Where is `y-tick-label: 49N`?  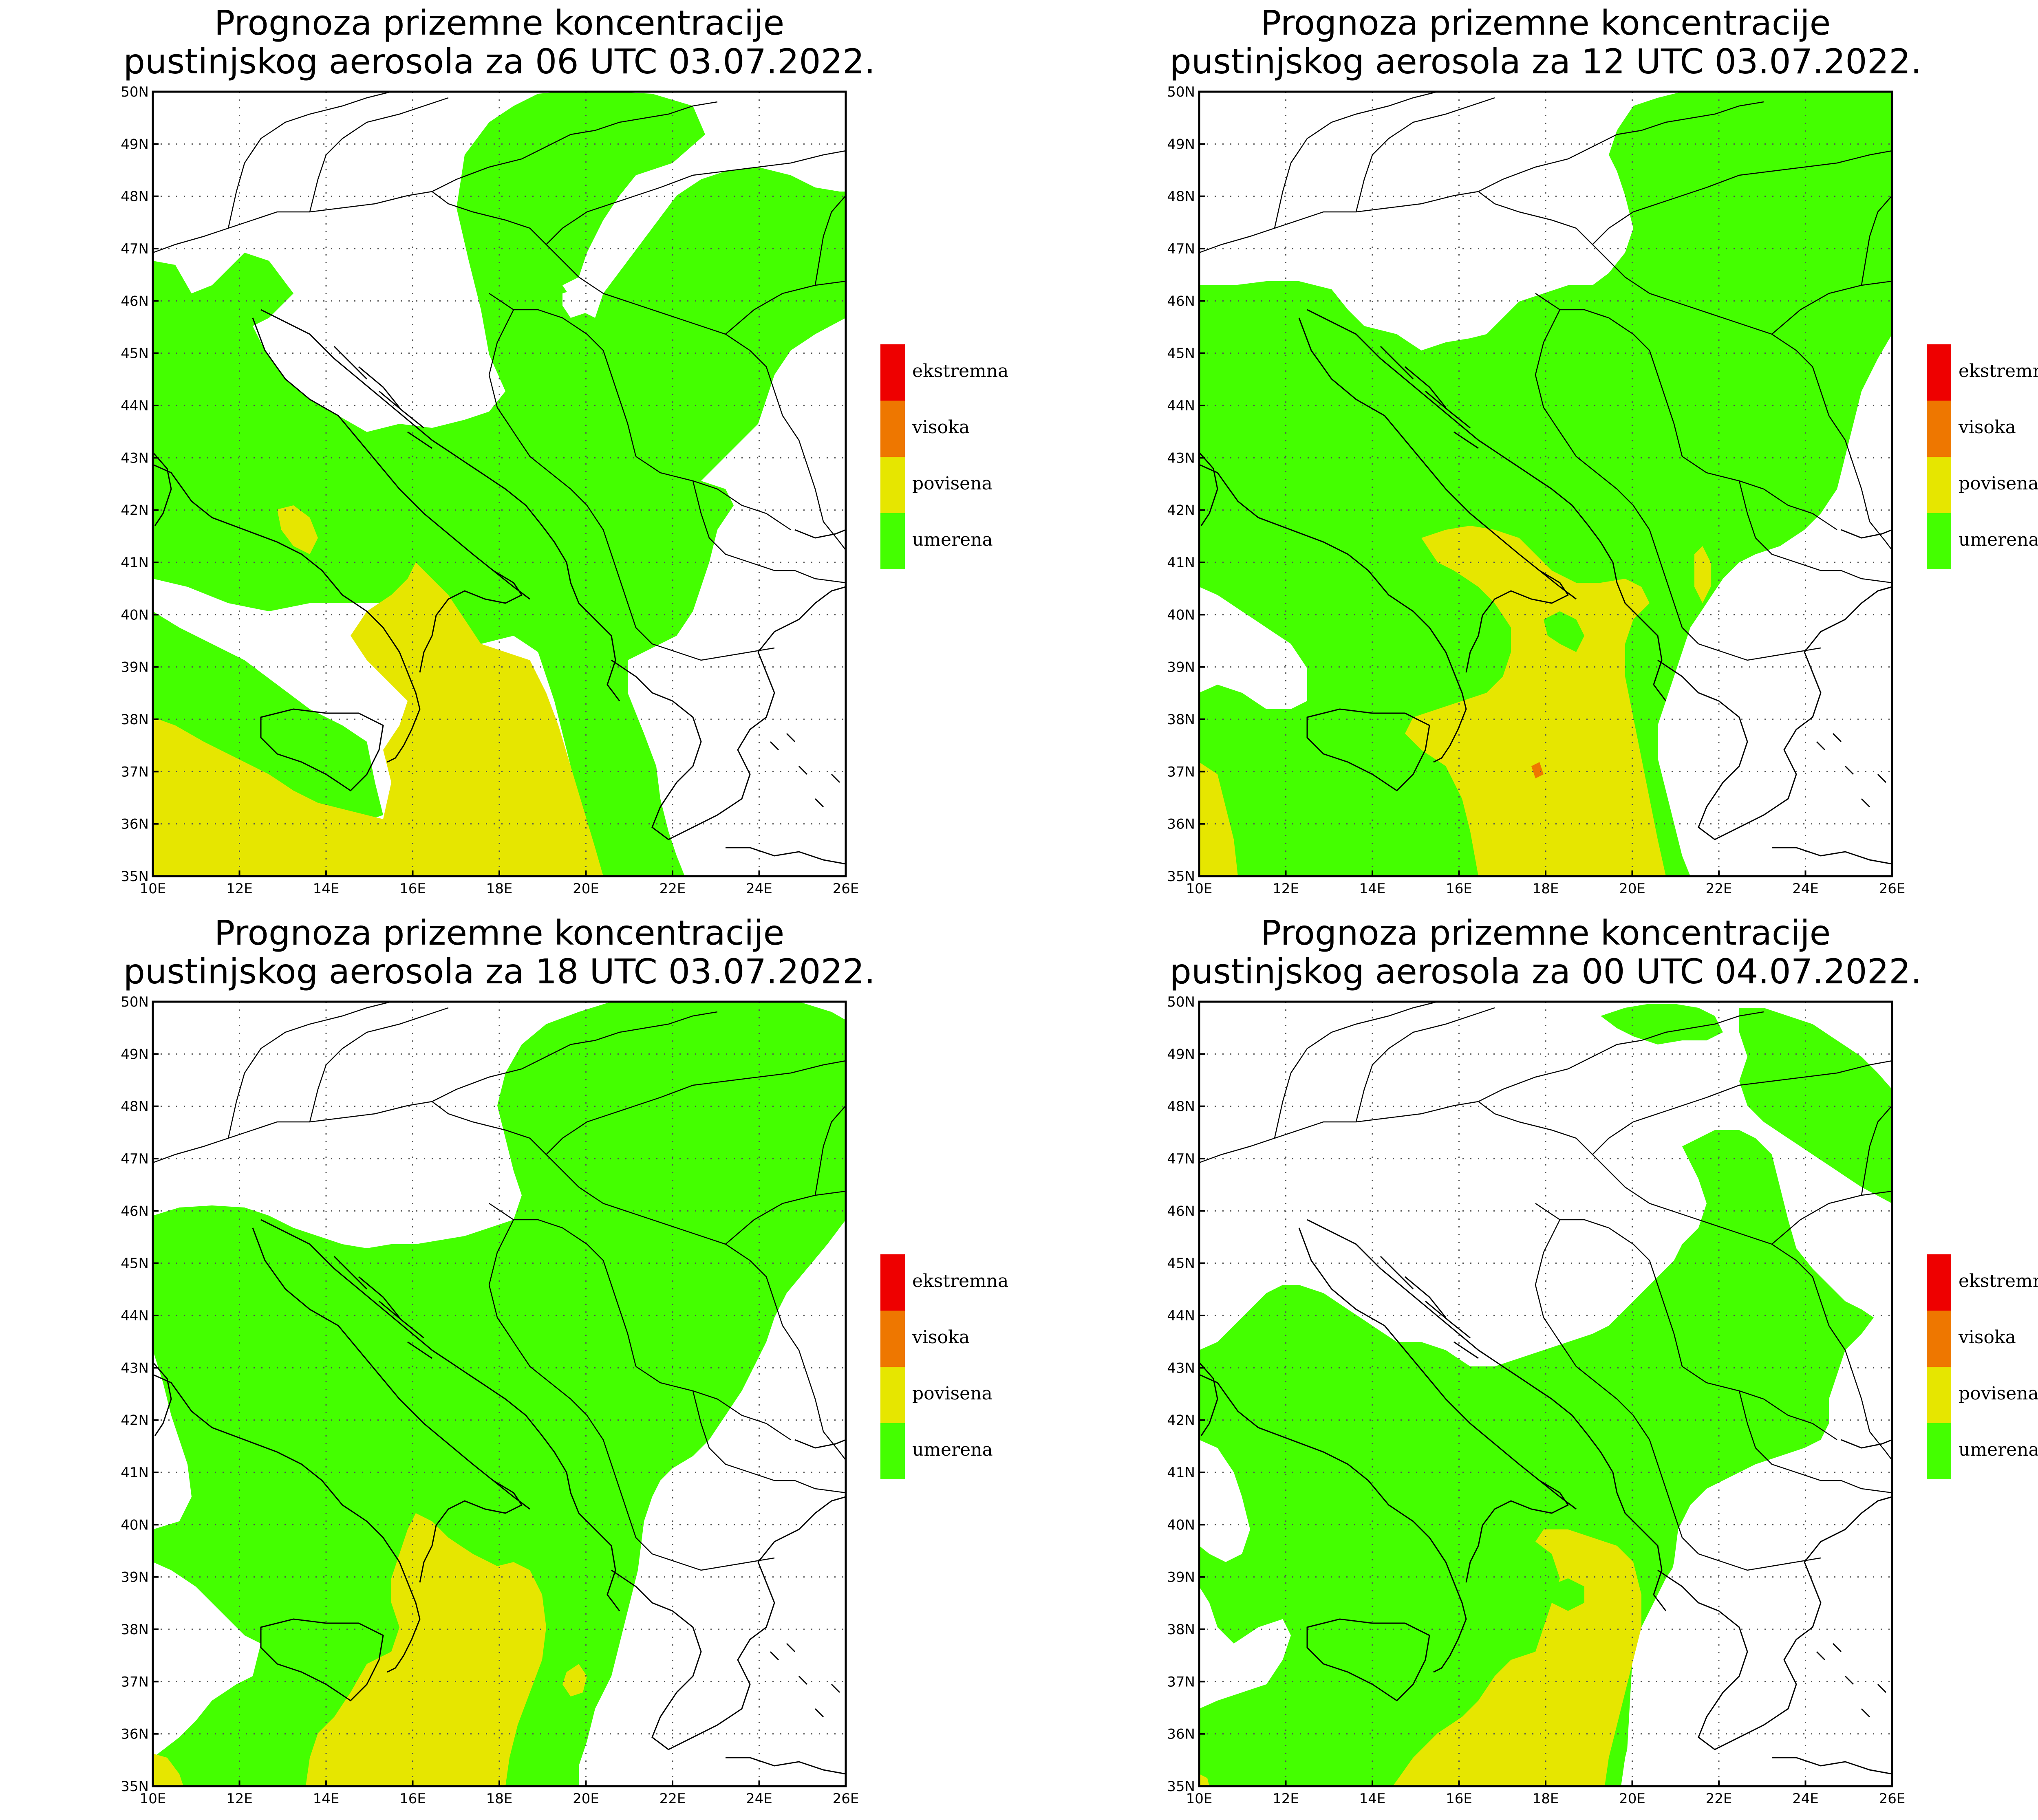 y-tick-label: 49N is located at coordinates (1181, 144).